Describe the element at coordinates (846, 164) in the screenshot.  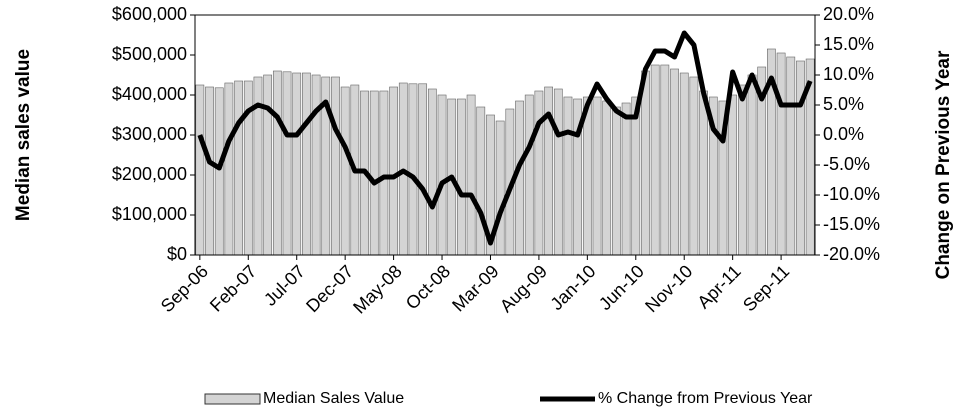
I see `y2-tick-label: -5.0%` at that location.